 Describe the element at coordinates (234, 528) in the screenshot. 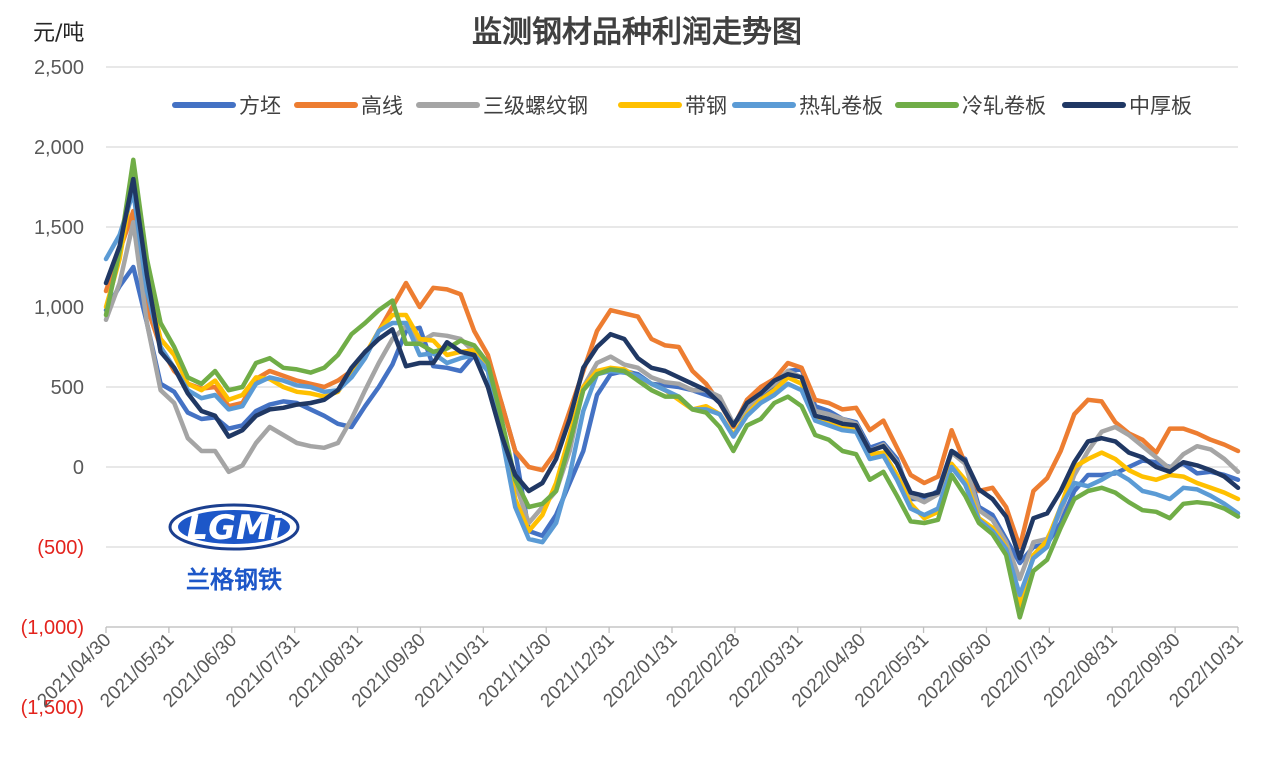

I see `svg-text: LGMi` at that location.